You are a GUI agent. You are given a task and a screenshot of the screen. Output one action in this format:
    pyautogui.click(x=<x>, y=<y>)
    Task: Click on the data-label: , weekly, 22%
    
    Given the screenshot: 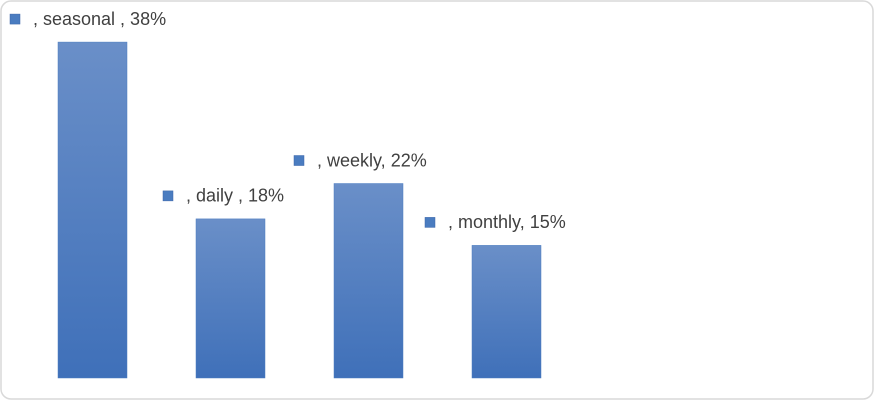 What is the action you would take?
    pyautogui.click(x=372, y=160)
    